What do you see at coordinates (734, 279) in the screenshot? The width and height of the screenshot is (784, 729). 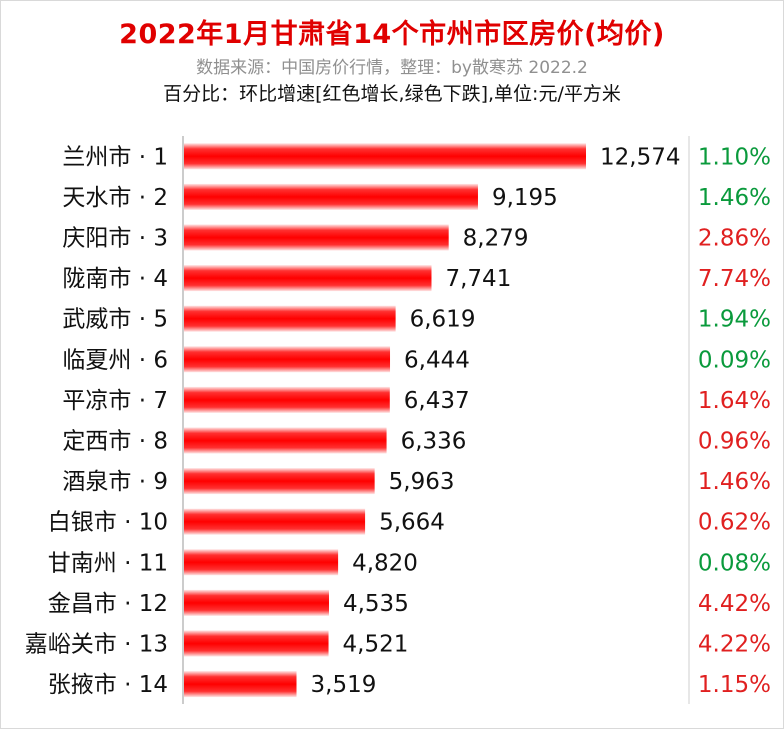 I see `growth-label: 7.74%` at bounding box center [734, 279].